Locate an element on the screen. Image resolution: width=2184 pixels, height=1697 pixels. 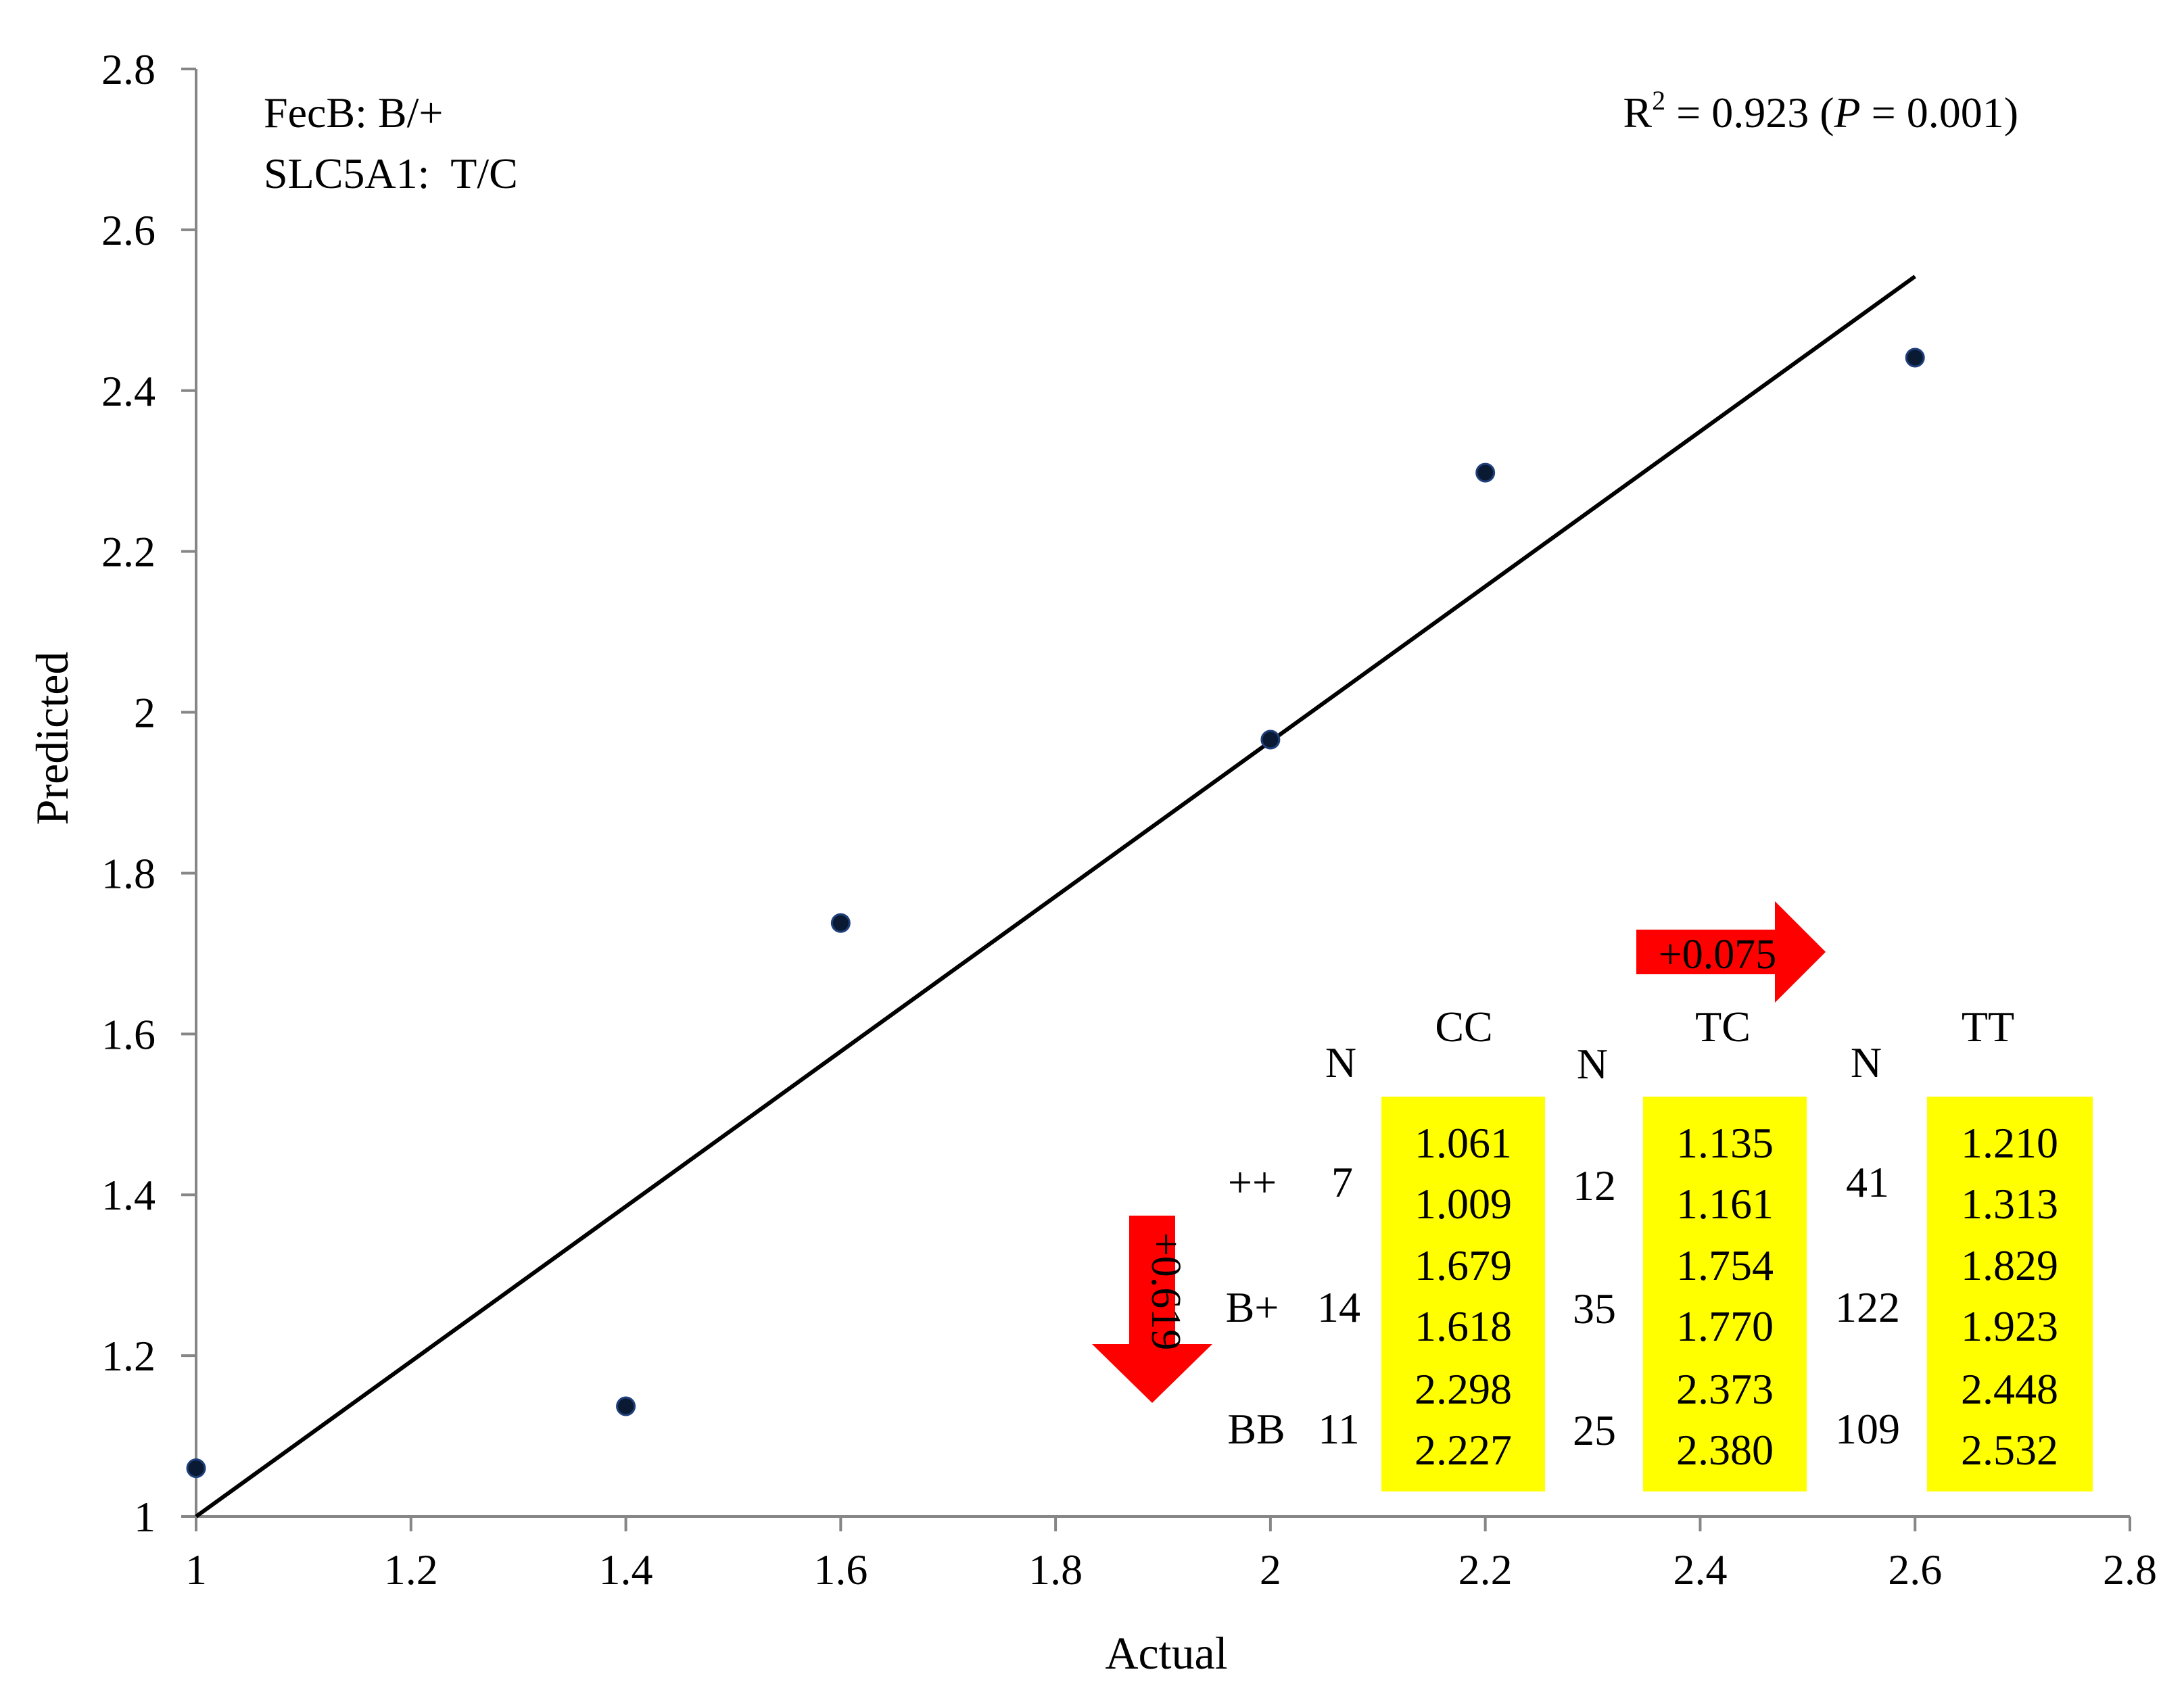
y-tick-label: 1.8 is located at coordinates (128, 873).